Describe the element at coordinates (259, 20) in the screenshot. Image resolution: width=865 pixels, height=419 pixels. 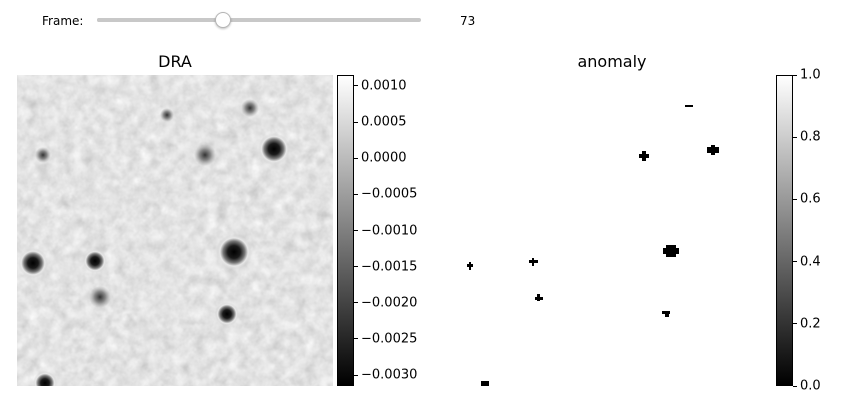
I see `frame-slider-track` at that location.